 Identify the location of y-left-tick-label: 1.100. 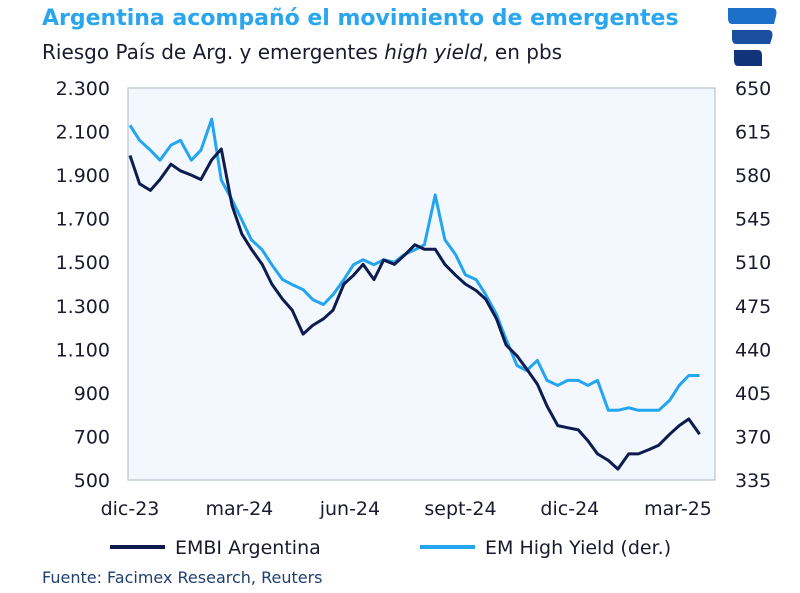
(83, 350).